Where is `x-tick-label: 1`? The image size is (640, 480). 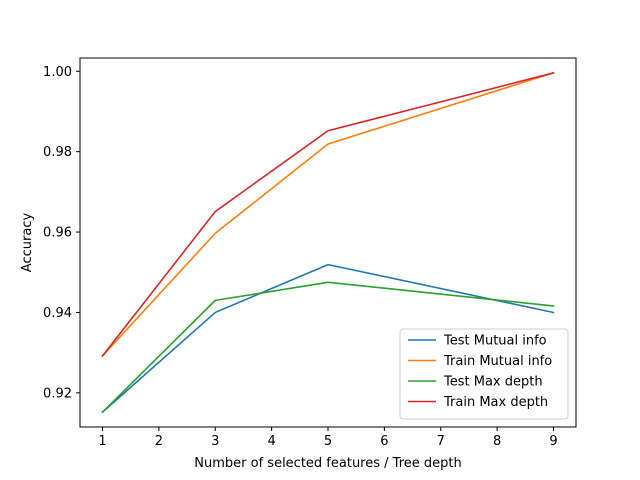
x-tick-label: 1 is located at coordinates (102, 441).